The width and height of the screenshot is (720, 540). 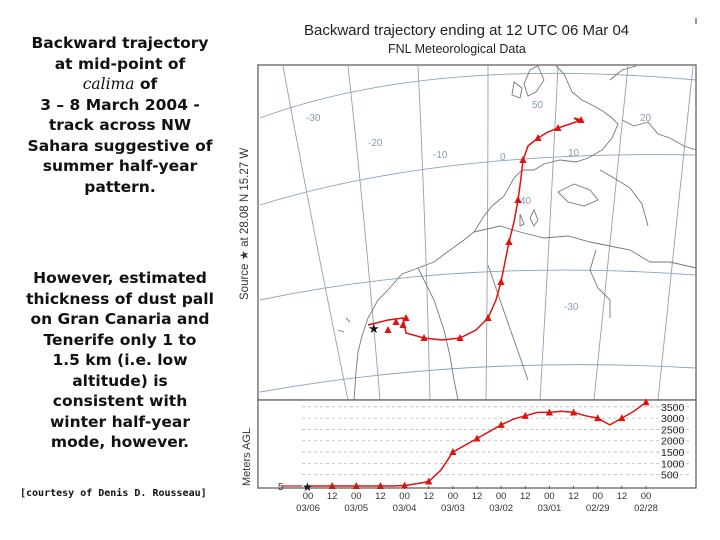 I want to click on profile-frame, so click(x=477, y=444).